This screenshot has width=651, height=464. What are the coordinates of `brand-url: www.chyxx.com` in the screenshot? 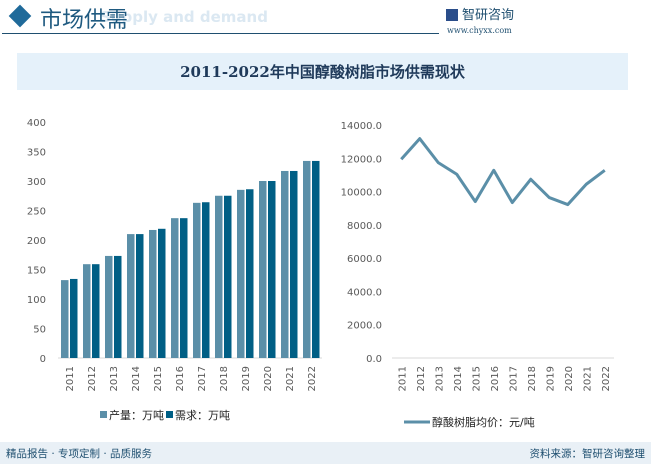 It's located at (479, 30).